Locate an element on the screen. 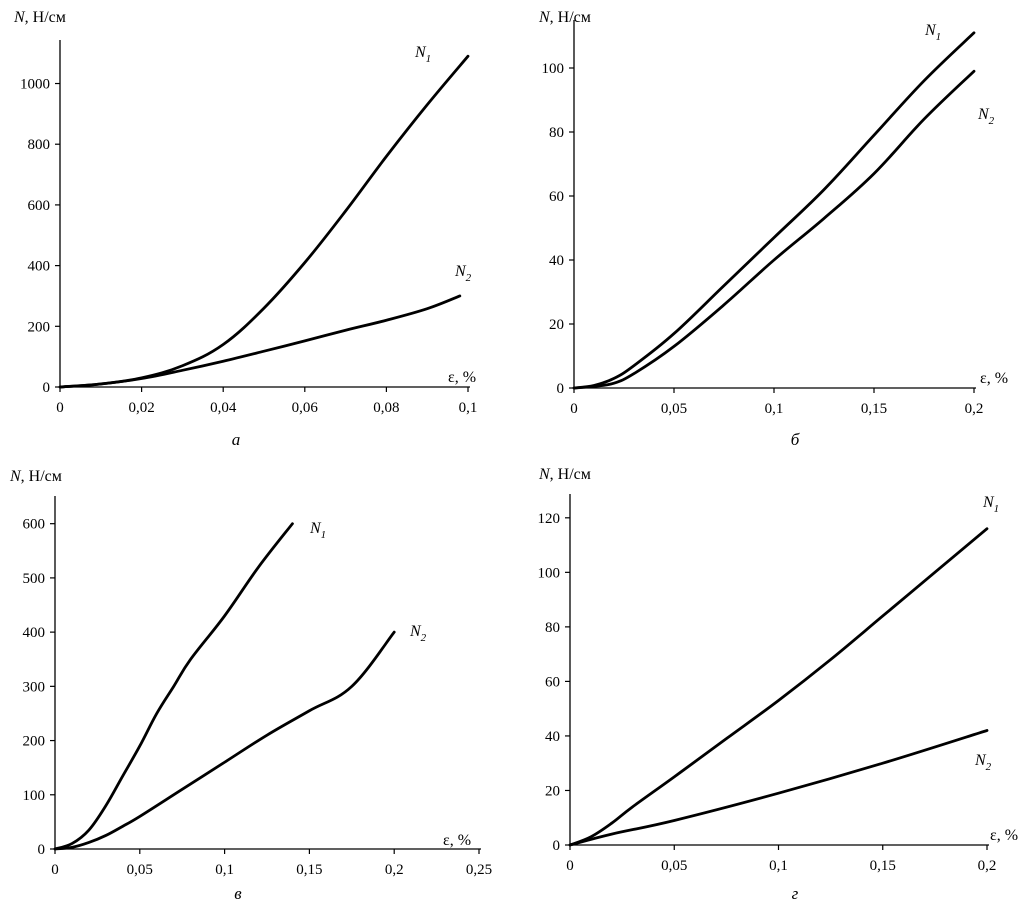 Image resolution: width=1031 pixels, height=905 pixels. y-tick-label: 1000 is located at coordinates (35, 85).